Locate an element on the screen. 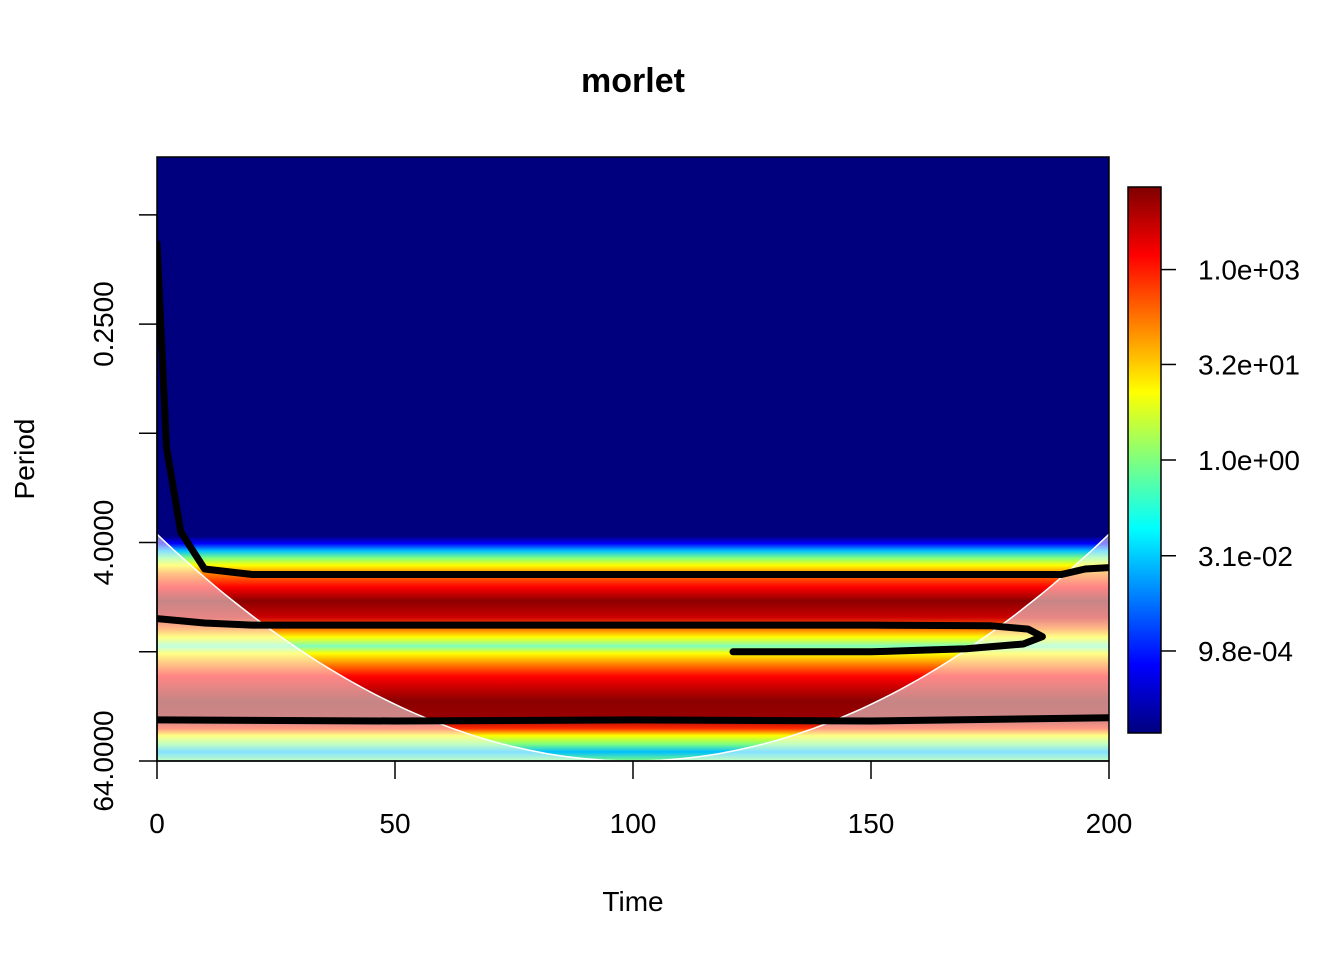 Image resolution: width=1344 pixels, height=960 pixels. colorbar-tick-label: 1.0e+00 is located at coordinates (1249, 460).